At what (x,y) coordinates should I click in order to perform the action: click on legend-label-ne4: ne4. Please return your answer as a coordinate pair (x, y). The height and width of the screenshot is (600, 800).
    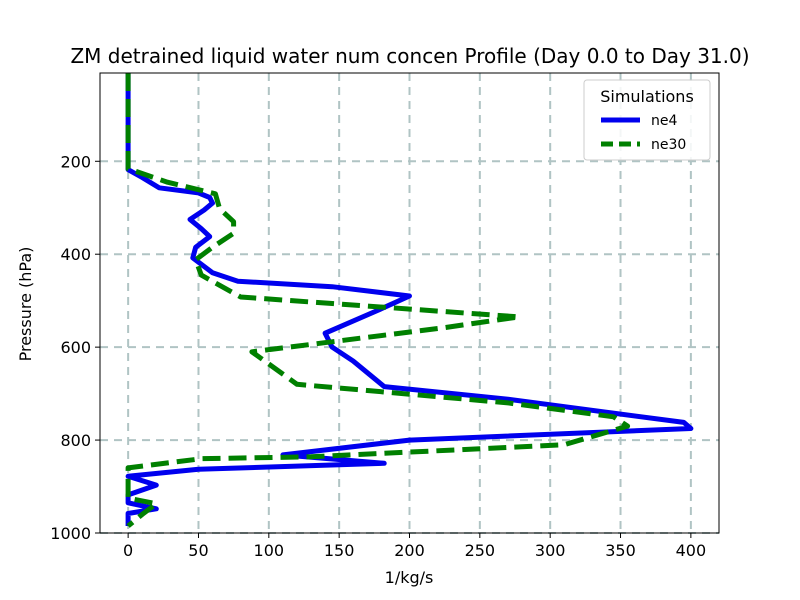
    Looking at the image, I should click on (664, 121).